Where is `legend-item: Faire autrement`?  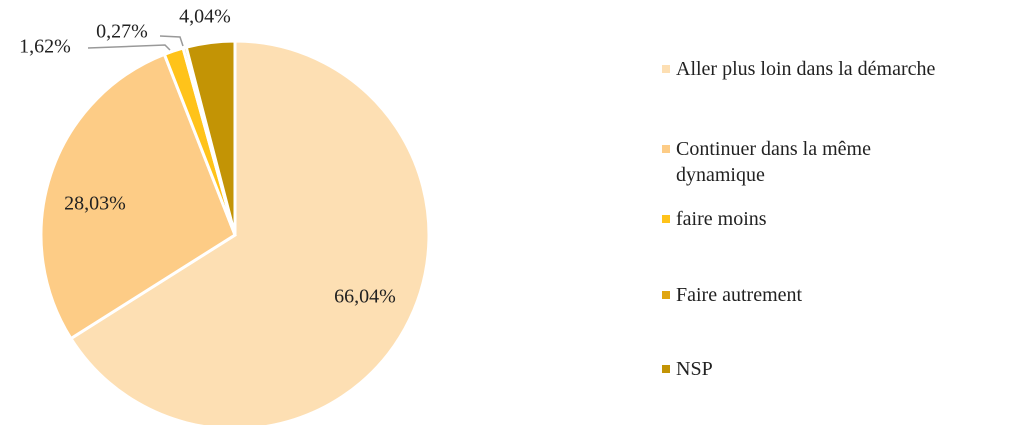 legend-item: Faire autrement is located at coordinates (732, 295).